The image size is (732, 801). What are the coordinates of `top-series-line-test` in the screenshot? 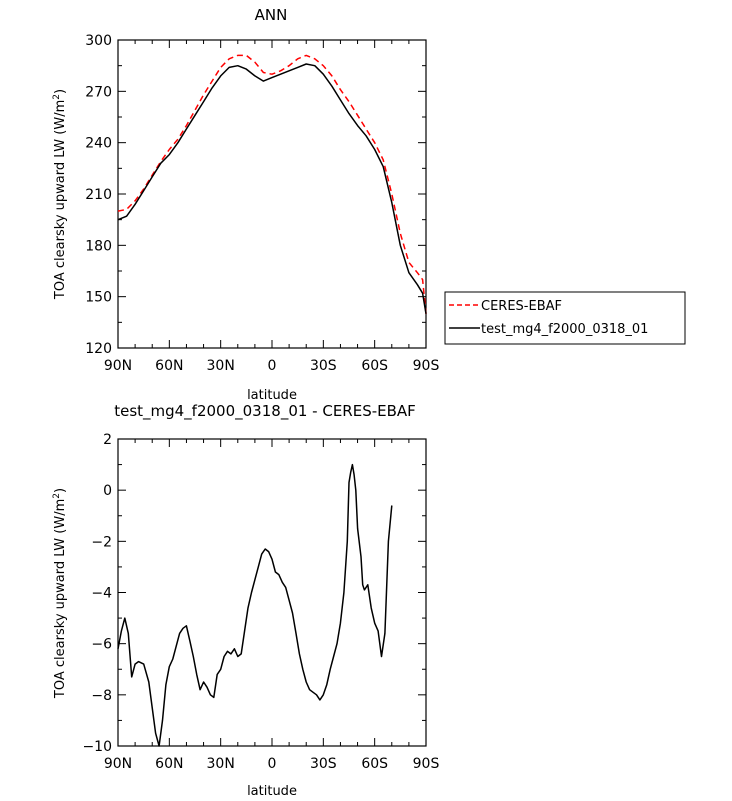 It's located at (272, 188).